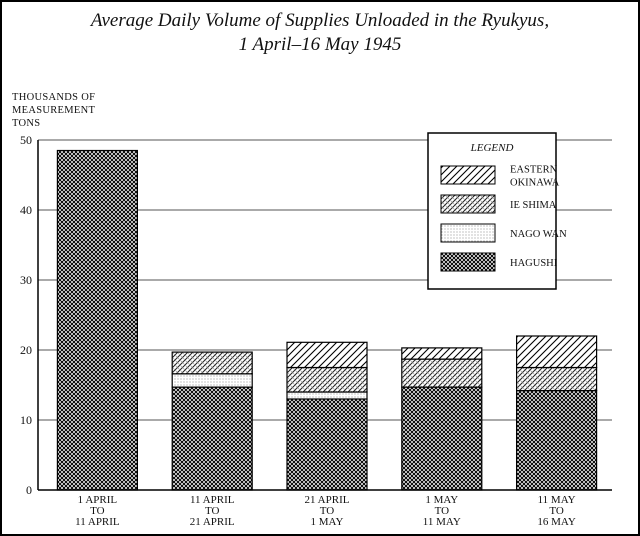 This screenshot has height=536, width=640. What do you see at coordinates (29, 490) in the screenshot?
I see `y-tick-label: 0` at bounding box center [29, 490].